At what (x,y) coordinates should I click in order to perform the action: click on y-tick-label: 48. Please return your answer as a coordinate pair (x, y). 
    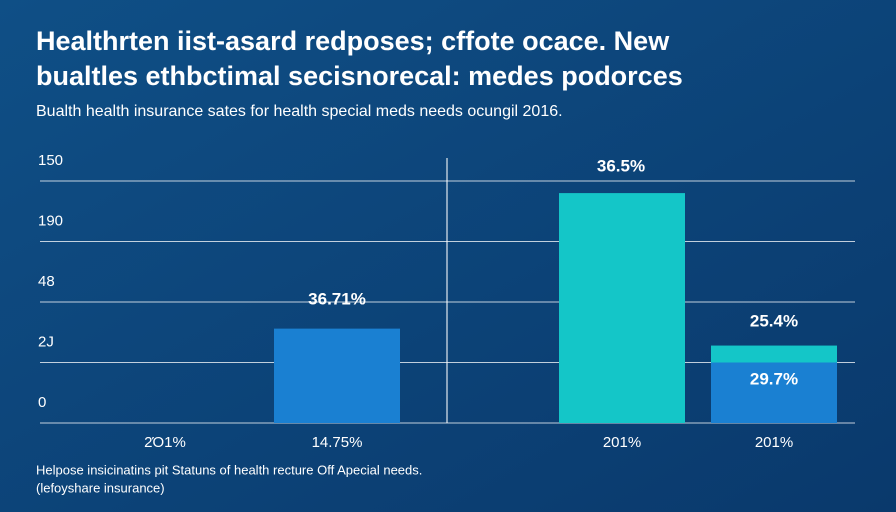
    Looking at the image, I should click on (46, 281).